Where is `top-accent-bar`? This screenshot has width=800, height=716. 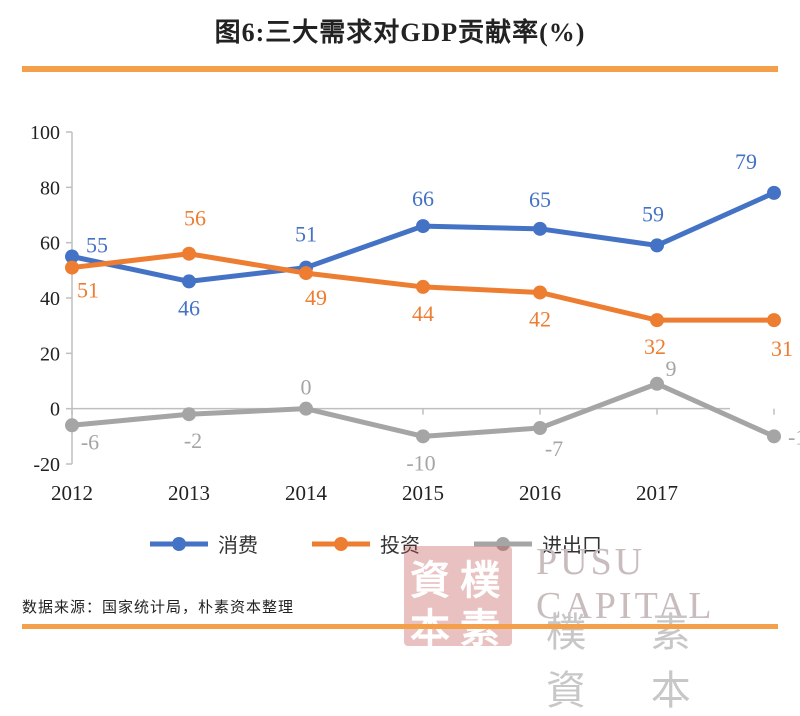
top-accent-bar is located at coordinates (400, 69).